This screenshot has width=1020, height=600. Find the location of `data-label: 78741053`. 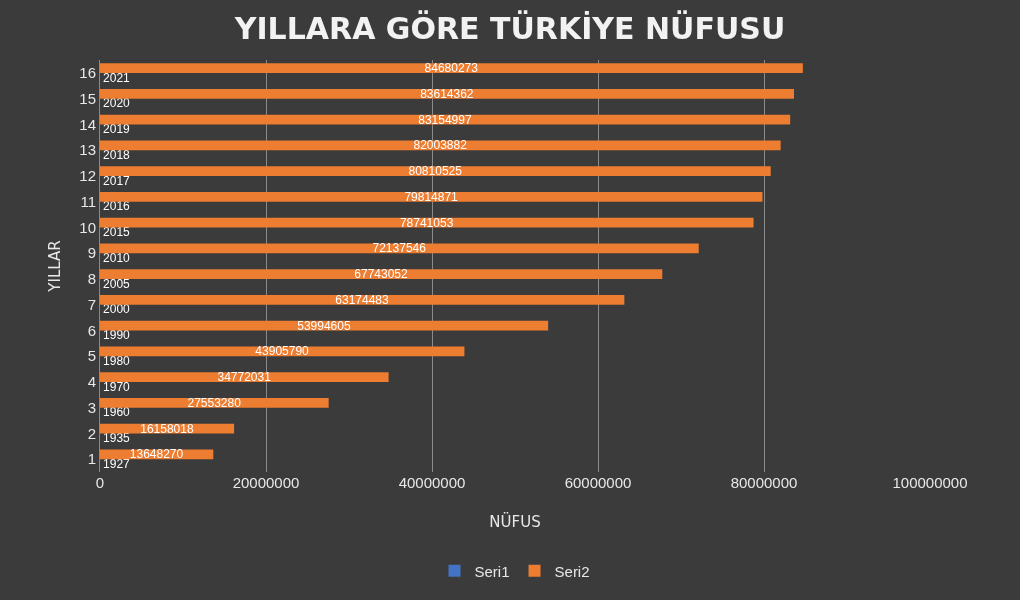

data-label: 78741053 is located at coordinates (426, 222).